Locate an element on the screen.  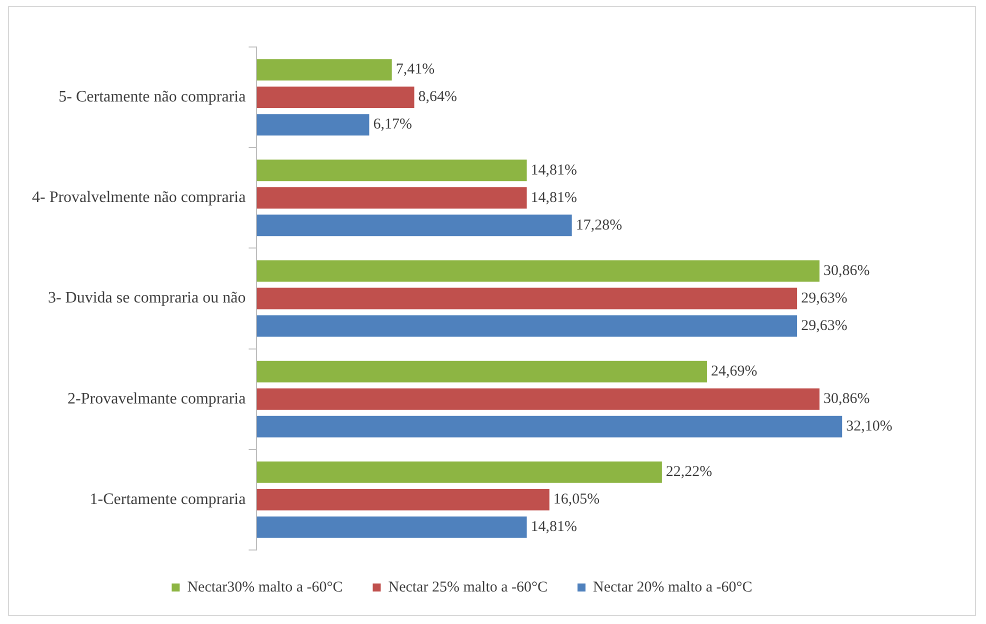
data-label: 17,28% is located at coordinates (599, 225).